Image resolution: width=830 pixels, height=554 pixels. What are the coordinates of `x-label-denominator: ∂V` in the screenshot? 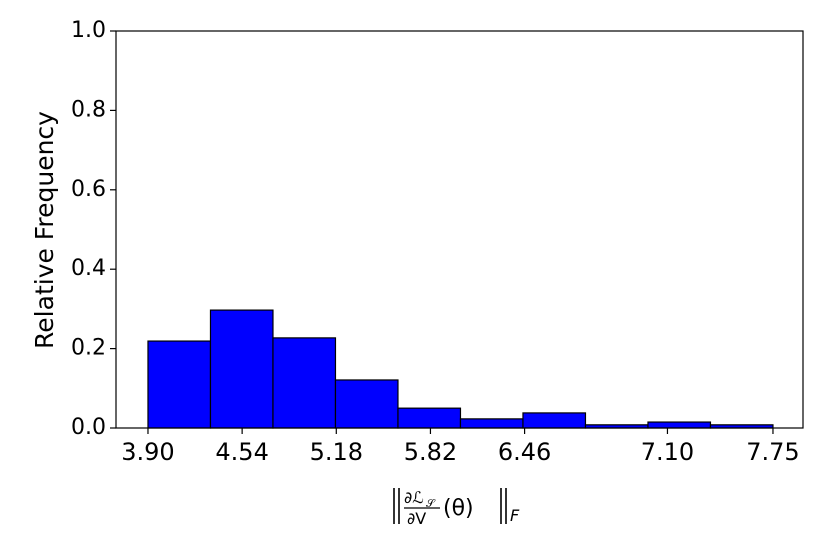 It's located at (416, 518).